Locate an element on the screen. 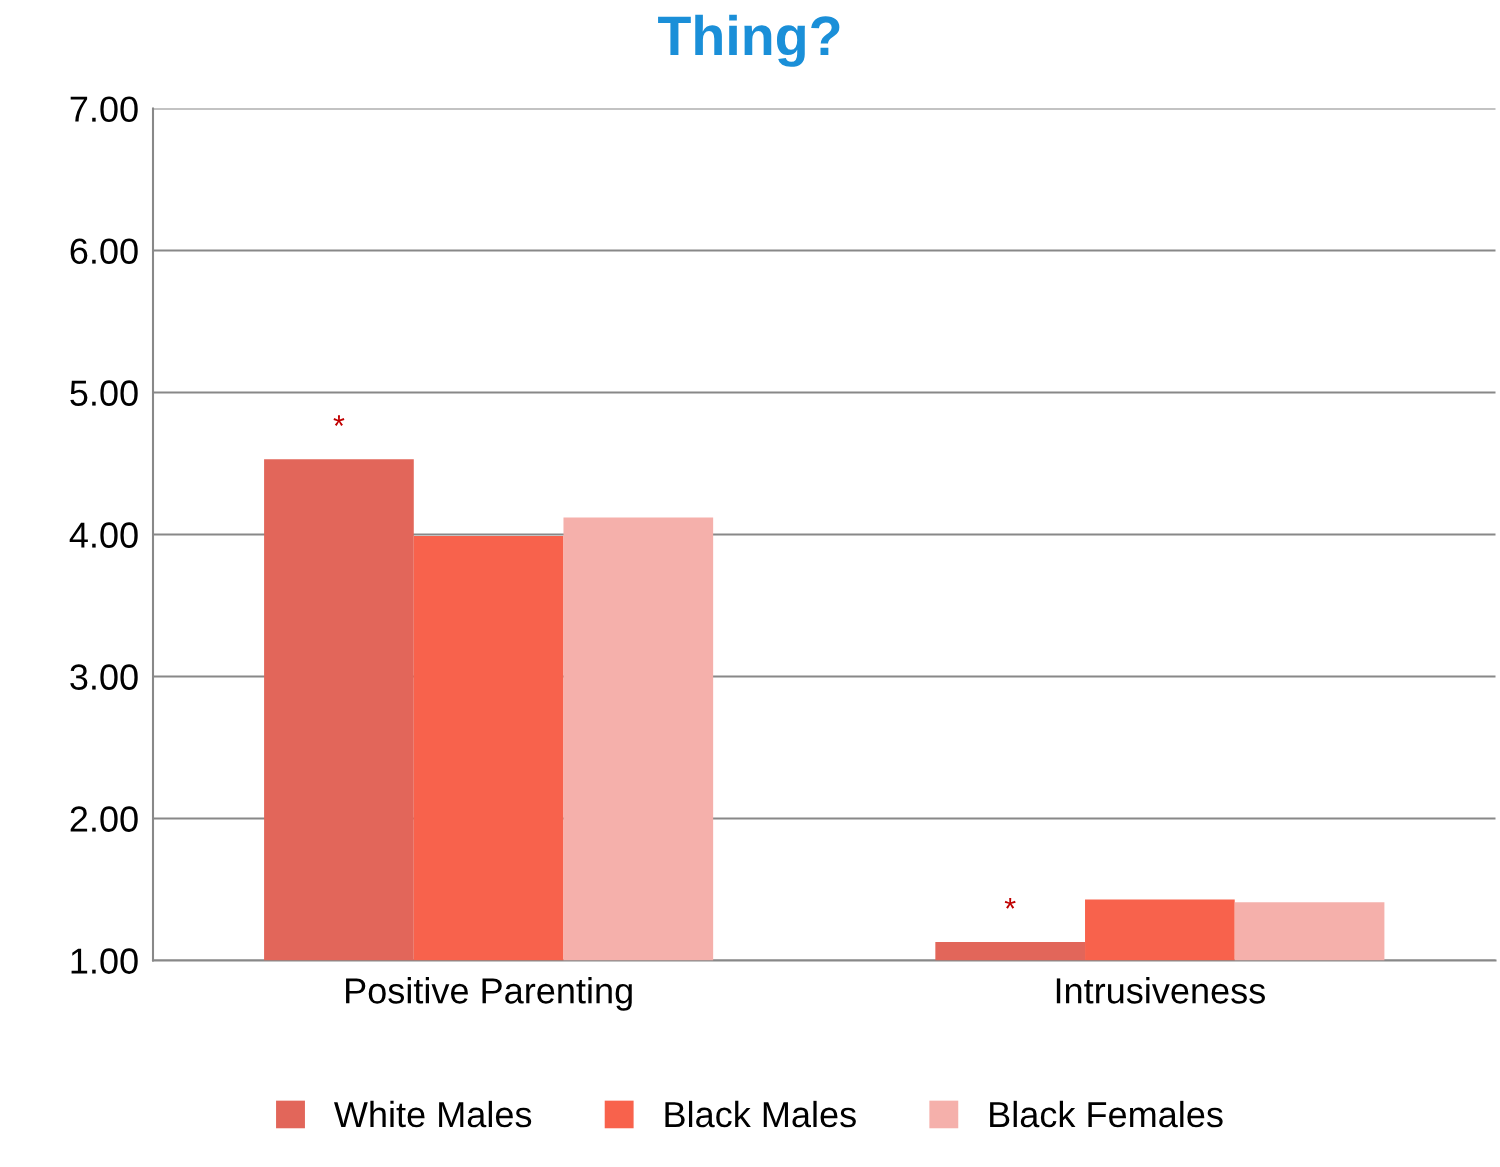 The image size is (1500, 1167). y-tick-label: 1.00 is located at coordinates (104, 961).